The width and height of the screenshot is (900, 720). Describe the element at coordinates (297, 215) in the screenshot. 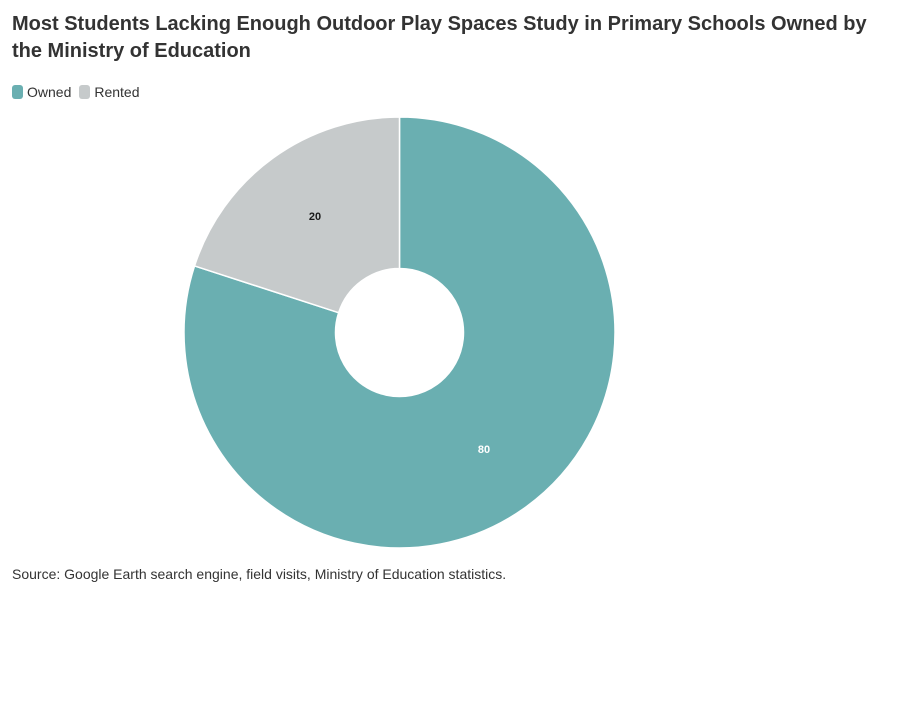

I see `slice-rented` at that location.